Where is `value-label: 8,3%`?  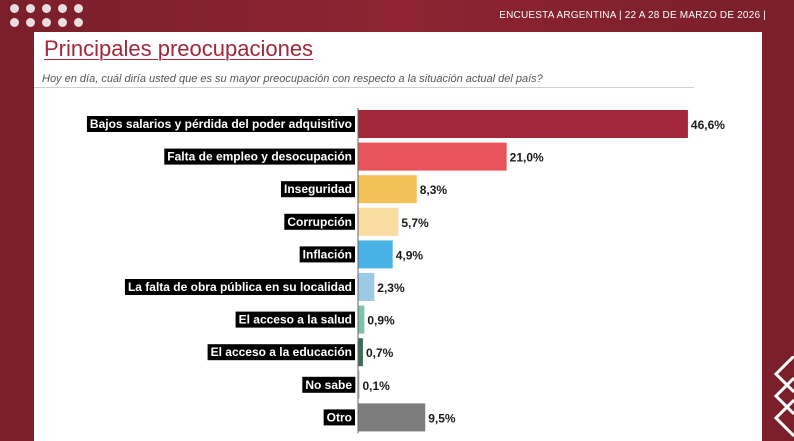 value-label: 8,3% is located at coordinates (434, 190).